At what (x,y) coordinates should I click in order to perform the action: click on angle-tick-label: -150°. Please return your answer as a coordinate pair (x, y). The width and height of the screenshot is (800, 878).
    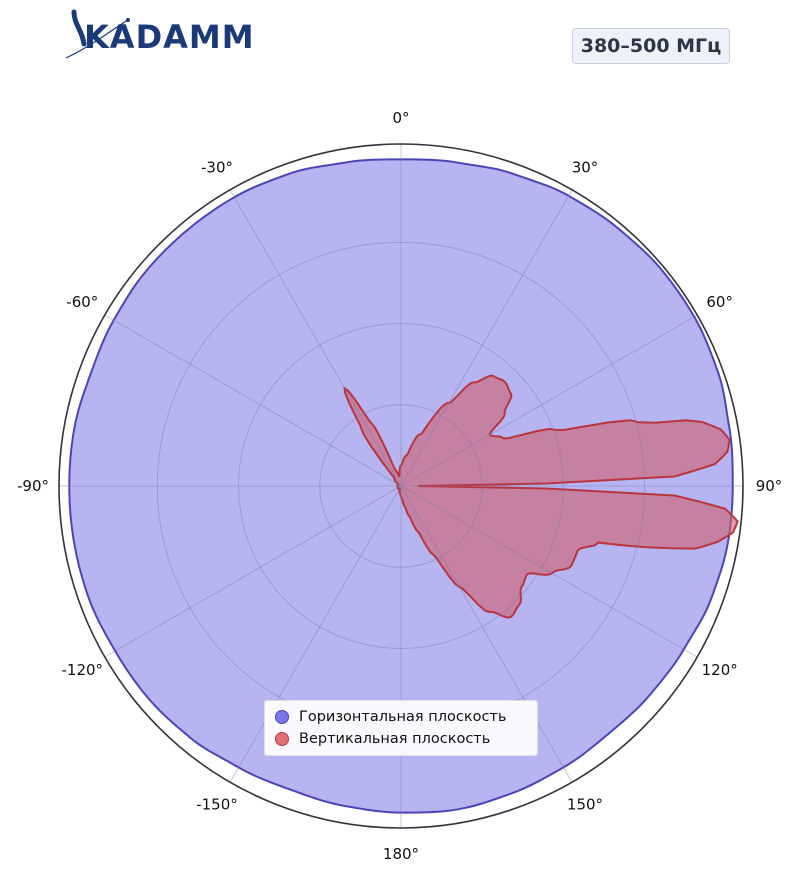
    Looking at the image, I should click on (217, 805).